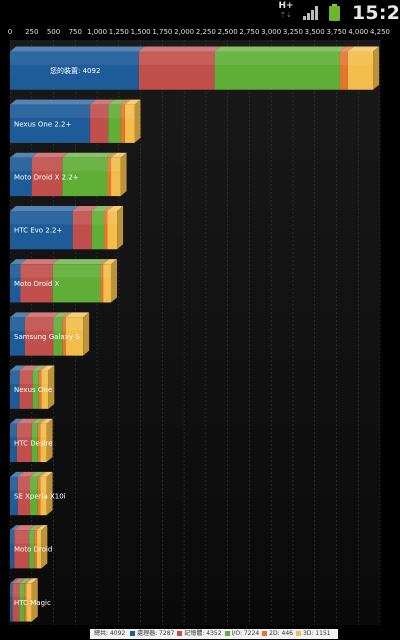 This screenshot has height=640, width=400. What do you see at coordinates (206, 32) in the screenshot?
I see `x-tick-label: 2,250` at bounding box center [206, 32].